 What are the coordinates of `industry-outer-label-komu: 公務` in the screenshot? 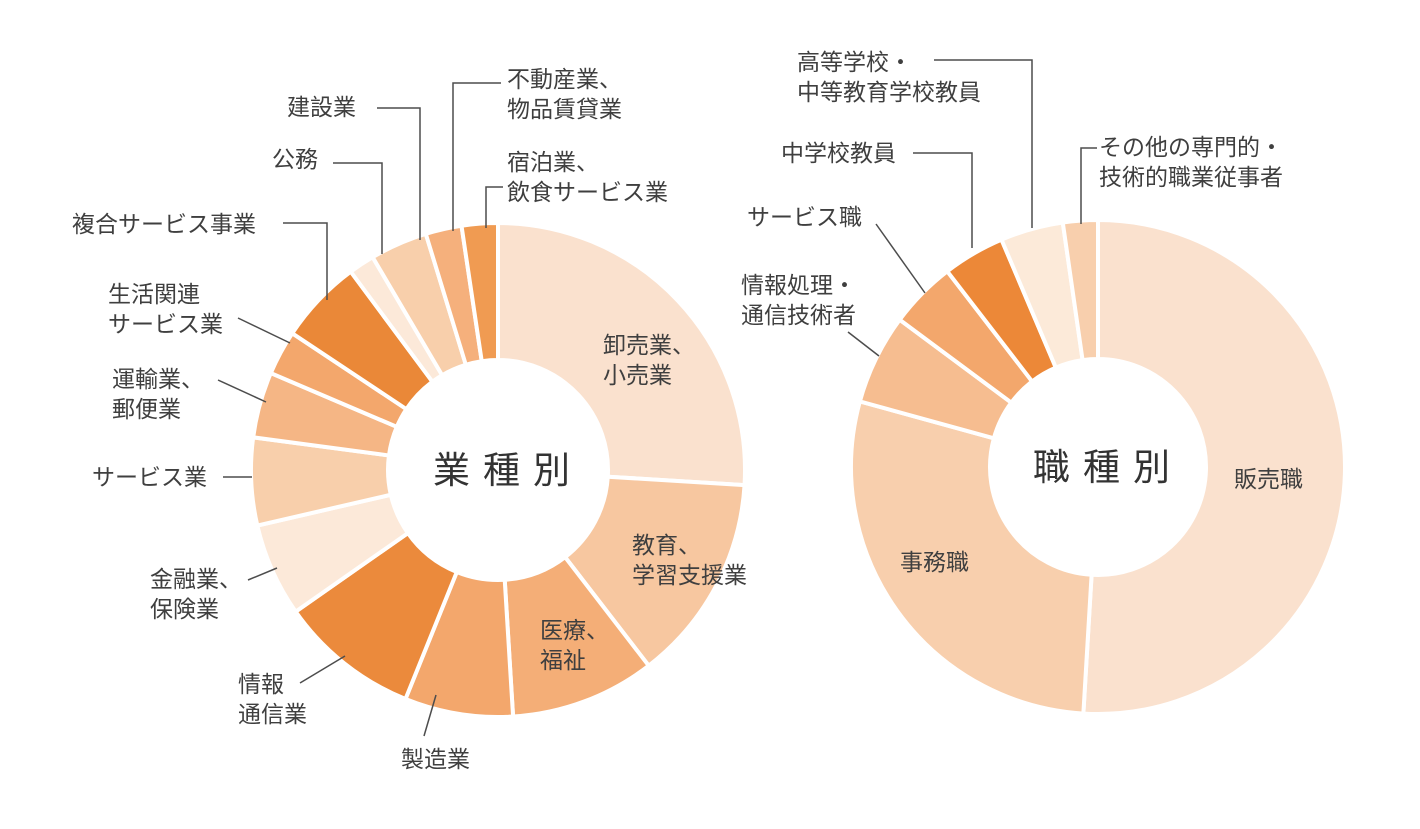 It's located at (295, 159).